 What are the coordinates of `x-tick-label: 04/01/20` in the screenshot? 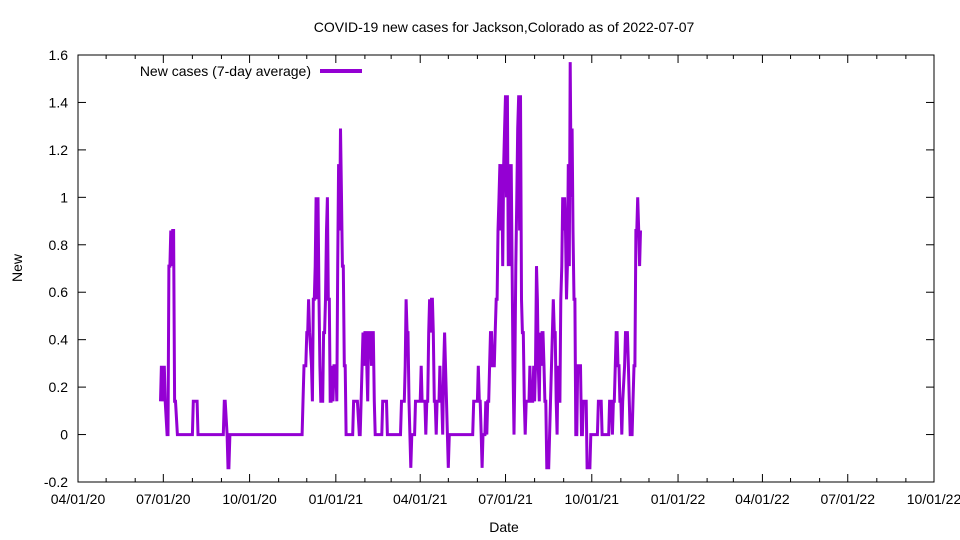 It's located at (78, 499).